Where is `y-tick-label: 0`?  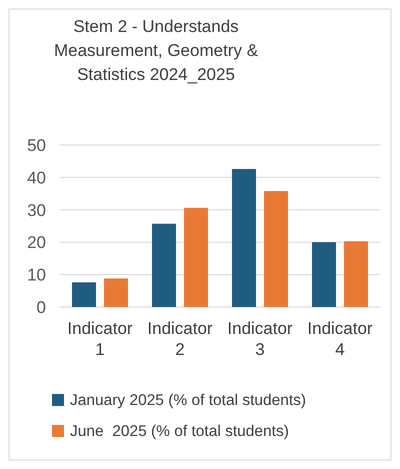 y-tick-label: 0 is located at coordinates (41, 307).